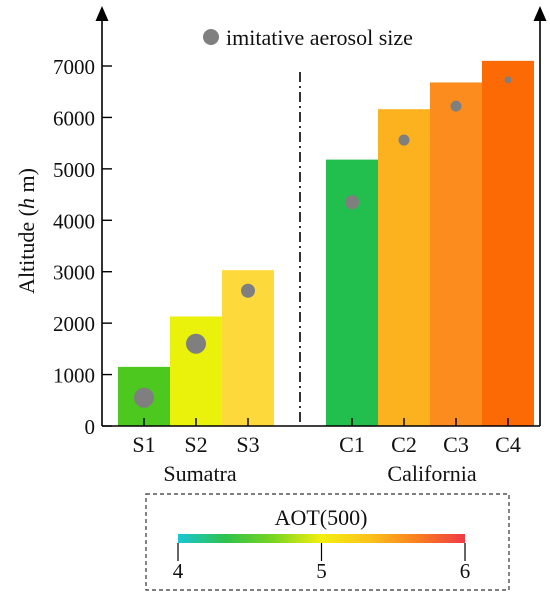 The image size is (550, 598). What do you see at coordinates (74, 170) in the screenshot?
I see `y-tick-label: 5000` at bounding box center [74, 170].